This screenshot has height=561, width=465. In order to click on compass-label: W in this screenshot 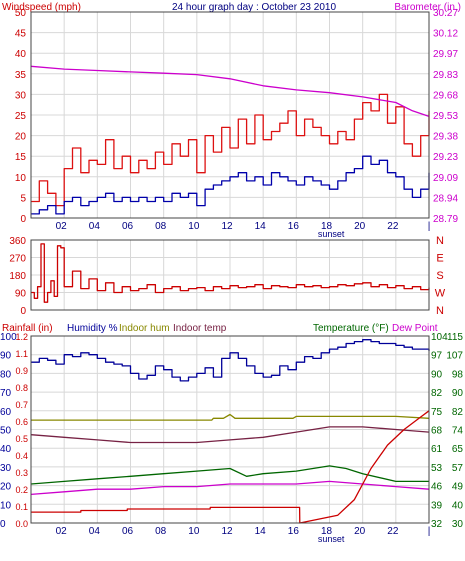, I will do `click(440, 294)`.